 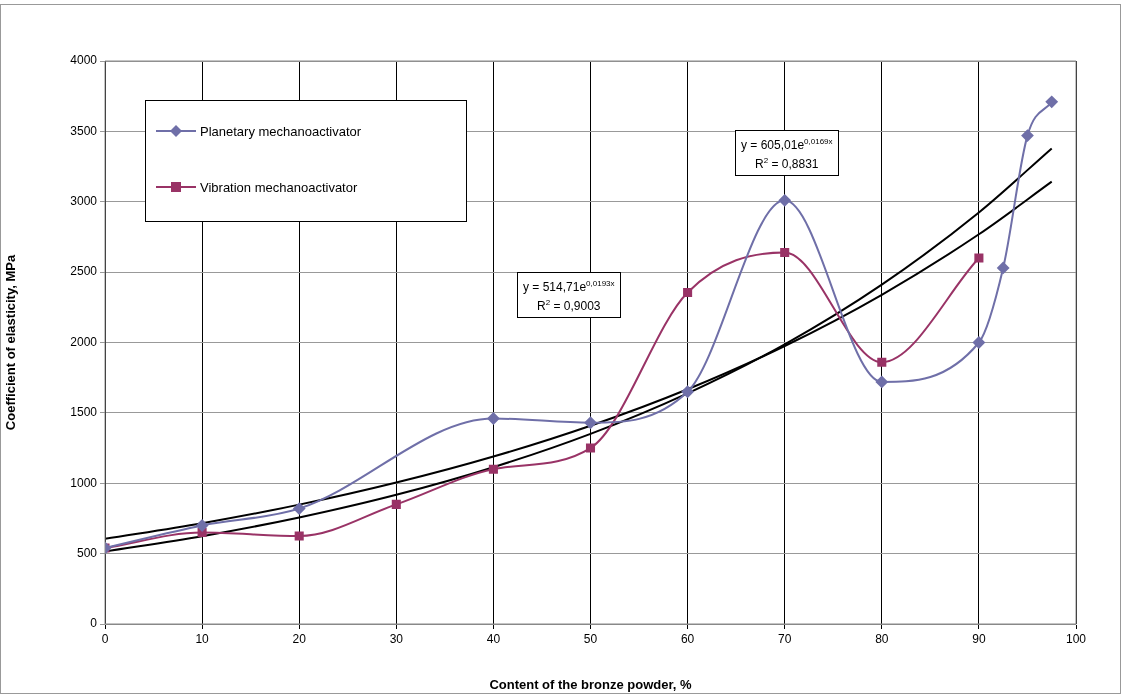 I want to click on x-tick-label: 60, so click(x=687, y=638).